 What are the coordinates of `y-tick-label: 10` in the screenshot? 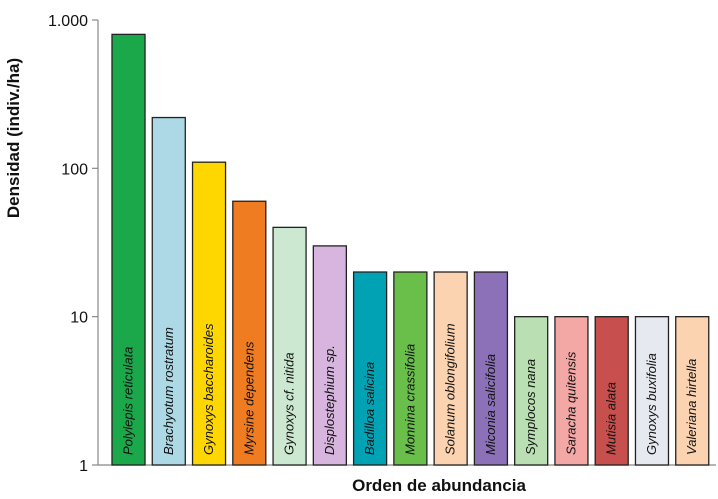 It's located at (79, 318).